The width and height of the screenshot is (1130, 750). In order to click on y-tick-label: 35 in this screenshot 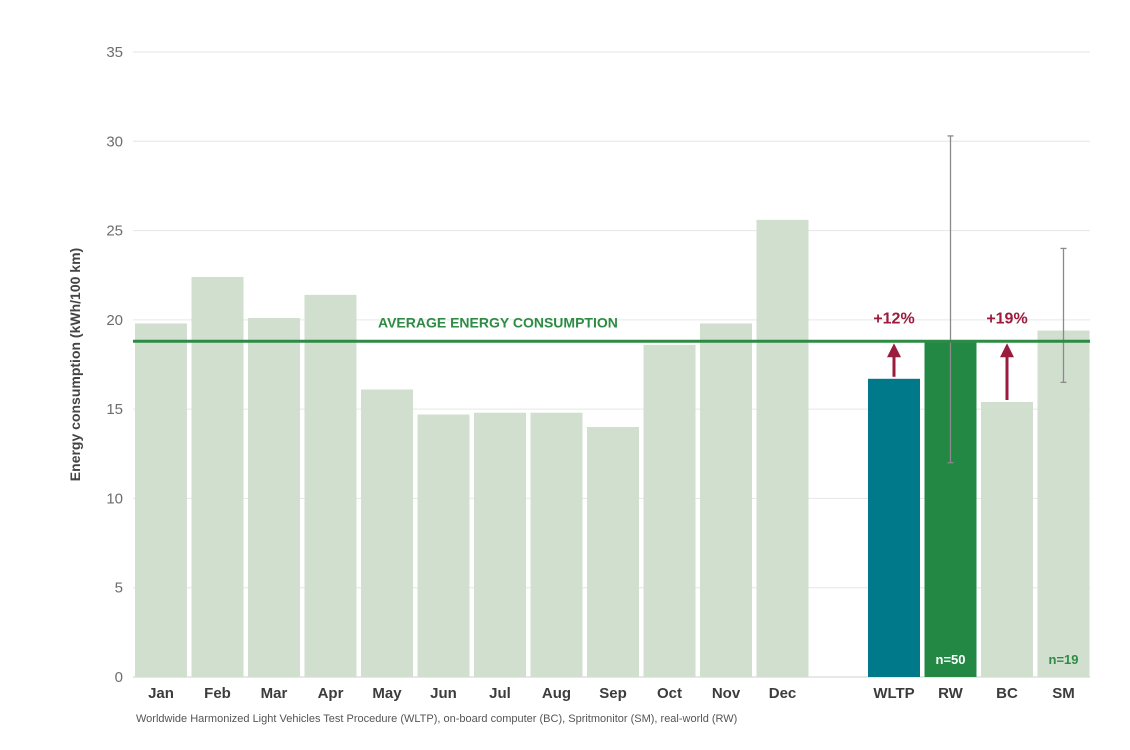, I will do `click(114, 52)`.